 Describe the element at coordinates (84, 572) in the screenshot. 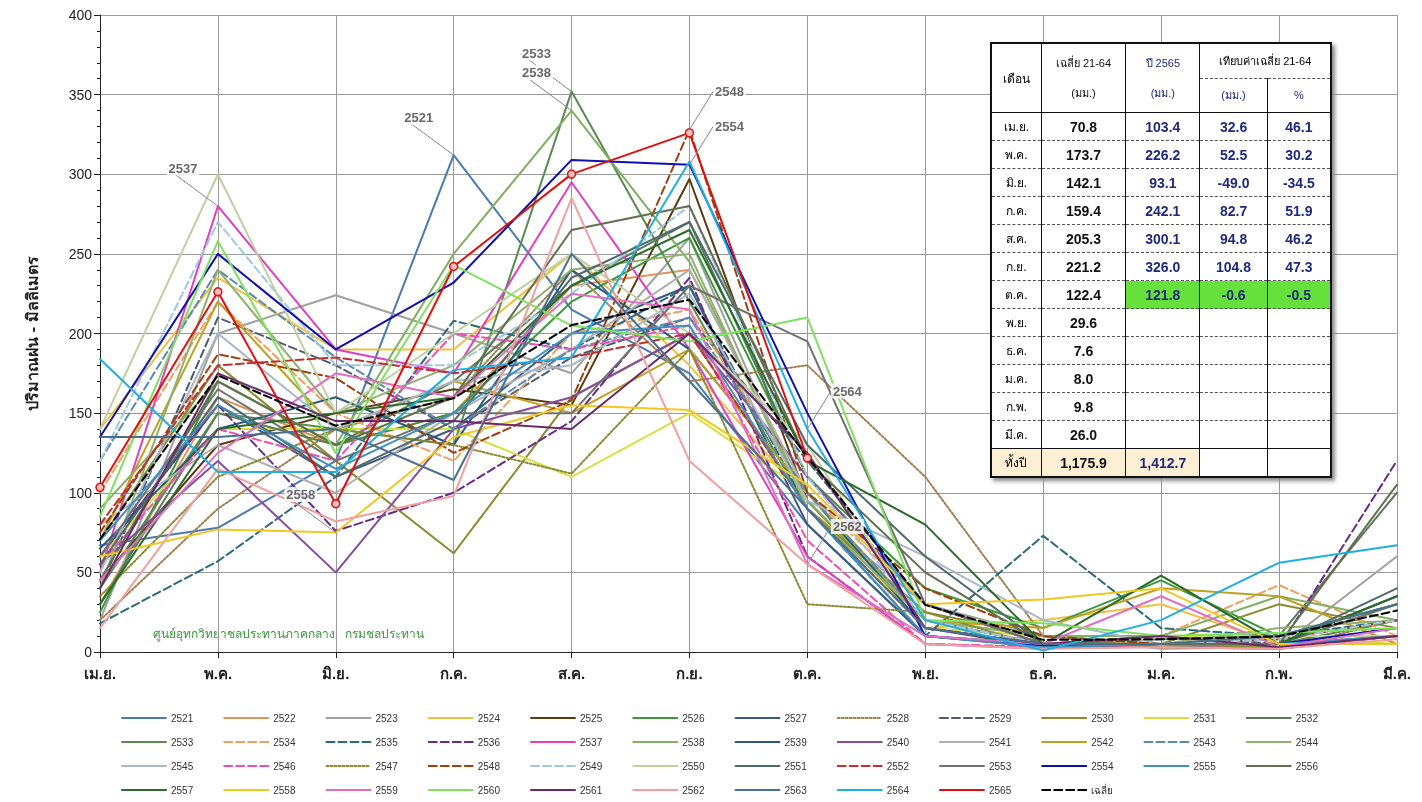

I see `y-tick-label: 50` at that location.